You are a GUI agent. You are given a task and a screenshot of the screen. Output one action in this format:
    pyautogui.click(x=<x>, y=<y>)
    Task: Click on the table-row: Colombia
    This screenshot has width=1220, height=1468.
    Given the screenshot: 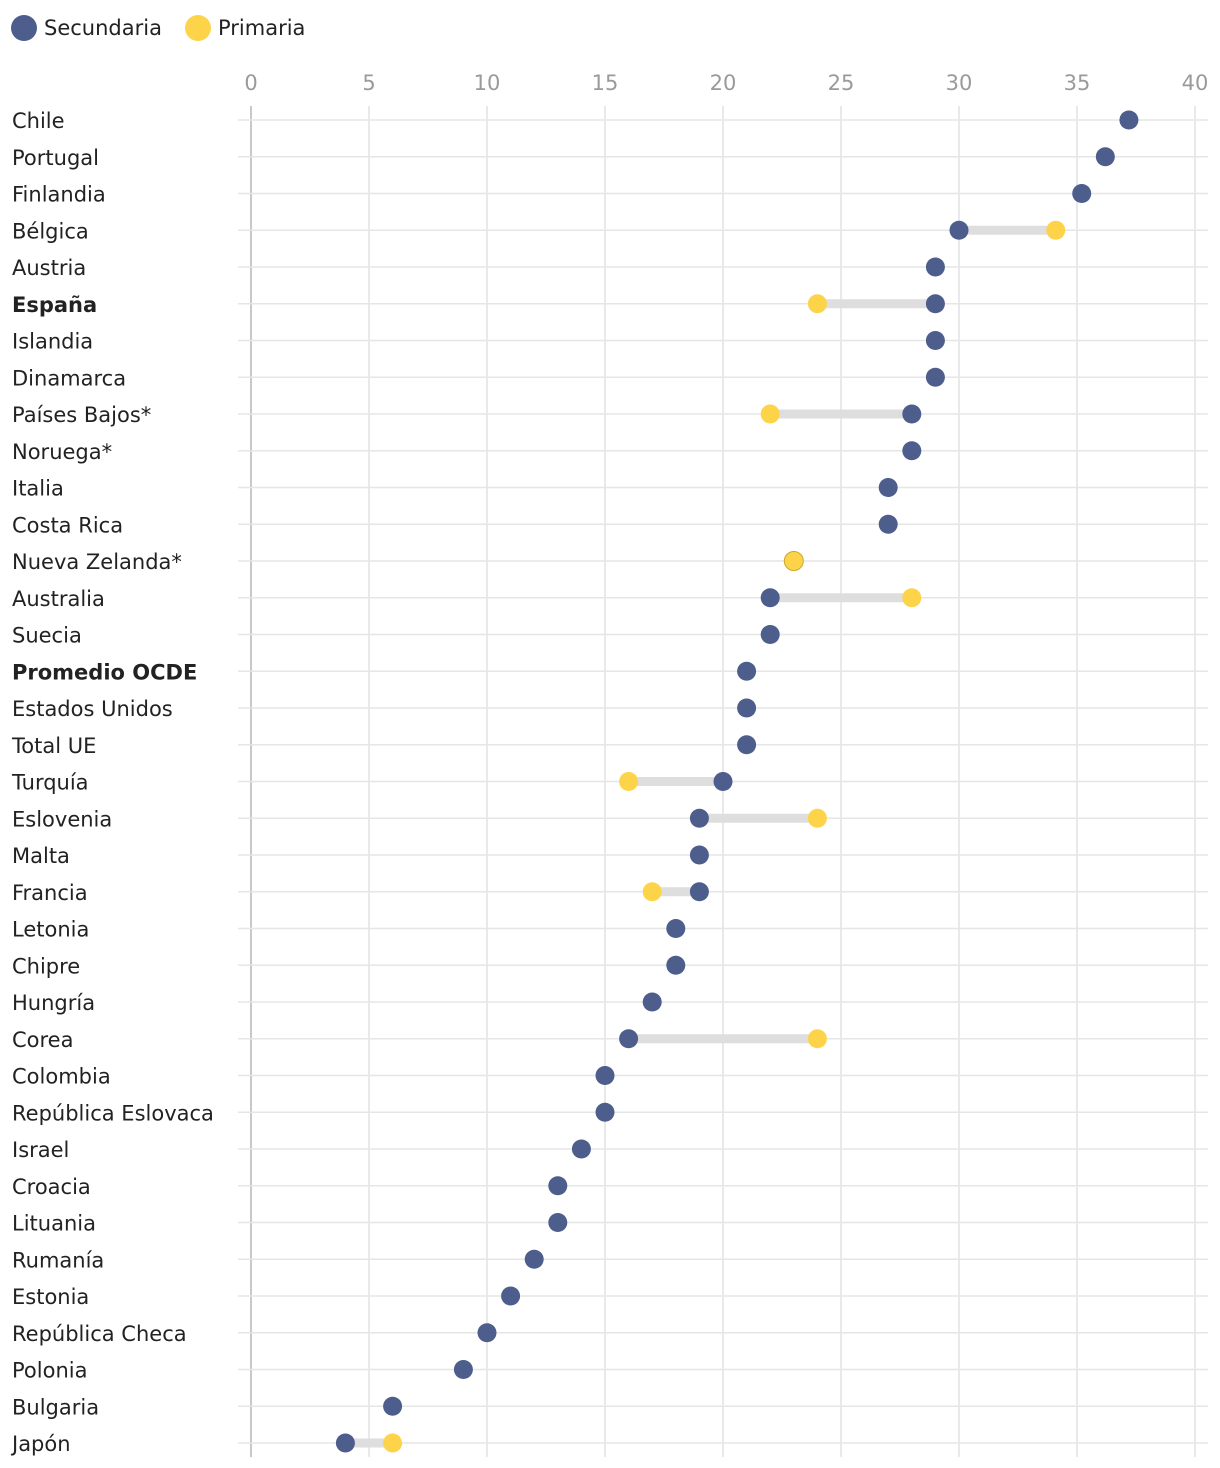 What is the action you would take?
    pyautogui.click(x=610, y=1077)
    